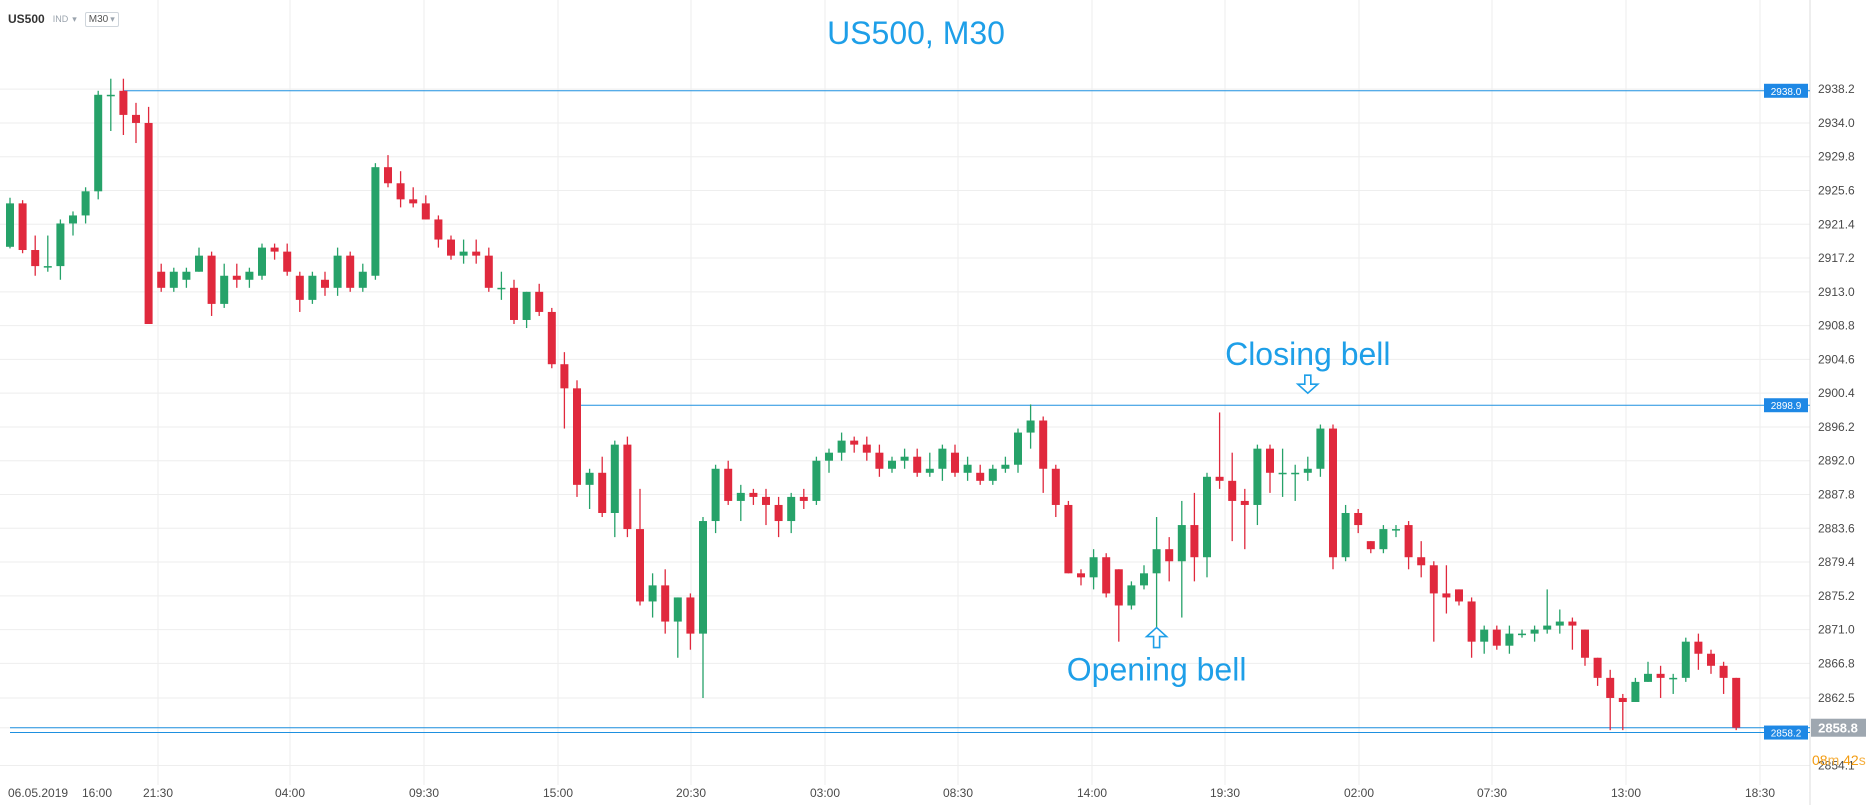 The image size is (1866, 805). Describe the element at coordinates (1156, 637) in the screenshot. I see `arrow-up-icon` at that location.